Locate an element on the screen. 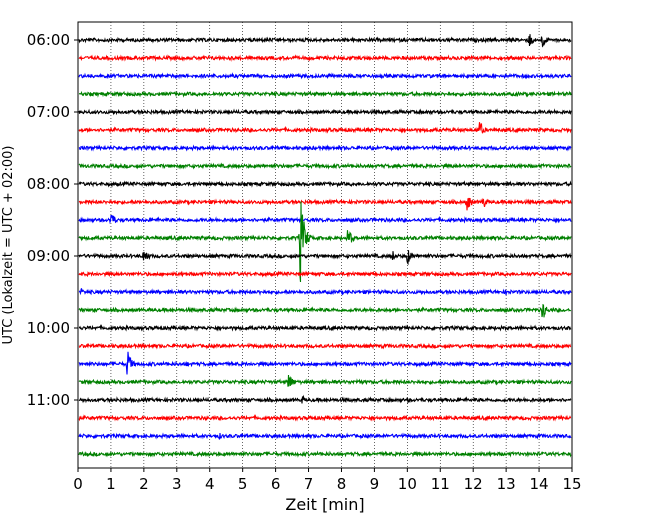 This screenshot has width=650, height=520. x-tick-label: 9 is located at coordinates (375, 484).